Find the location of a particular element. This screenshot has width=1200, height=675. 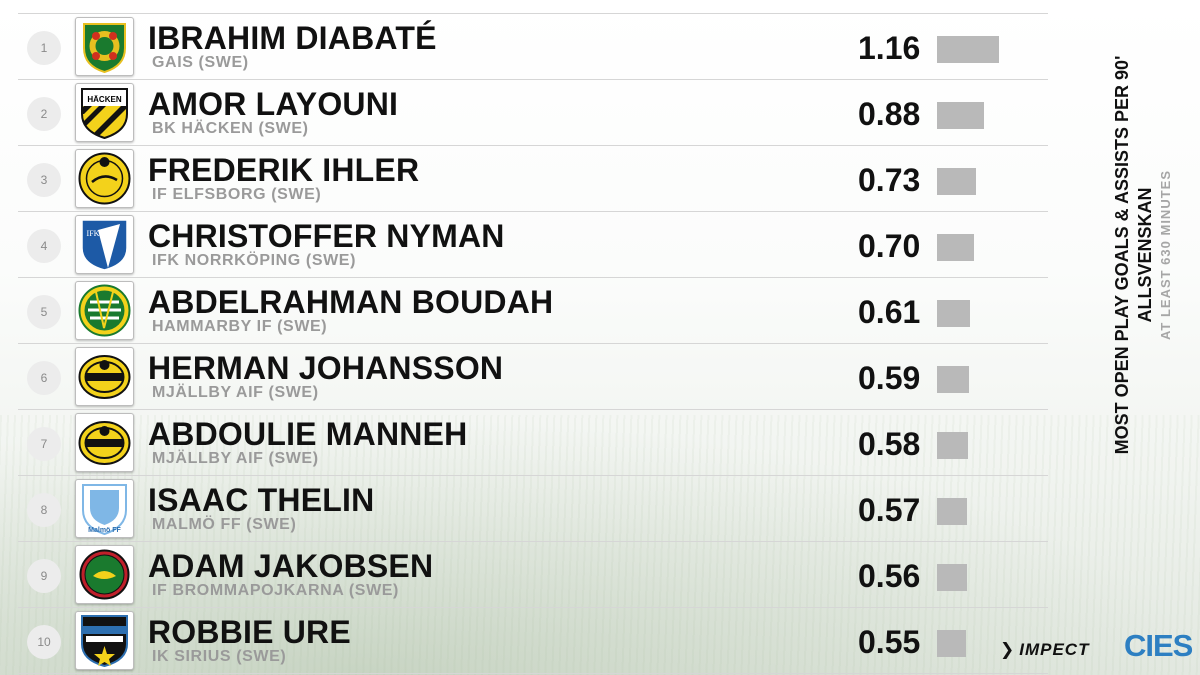

rank-number: 4 is located at coordinates (44, 246).